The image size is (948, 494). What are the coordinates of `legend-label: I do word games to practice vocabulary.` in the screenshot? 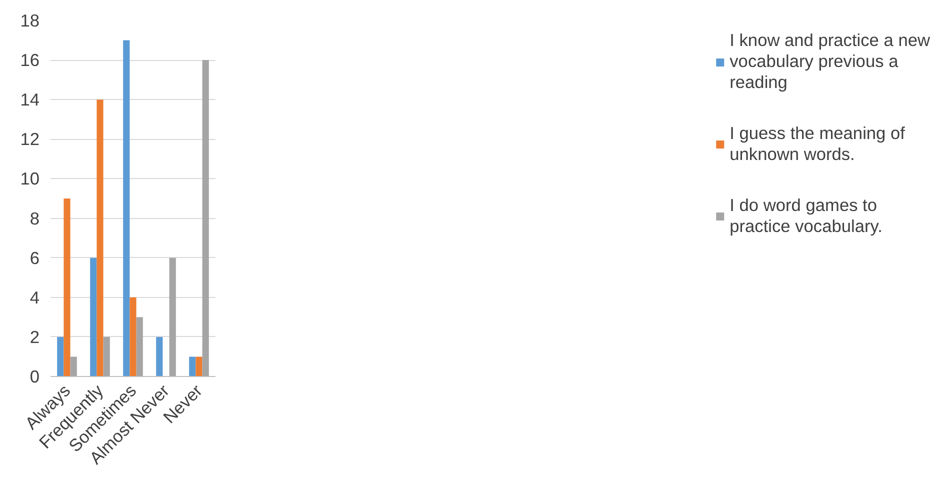 It's located at (806, 216).